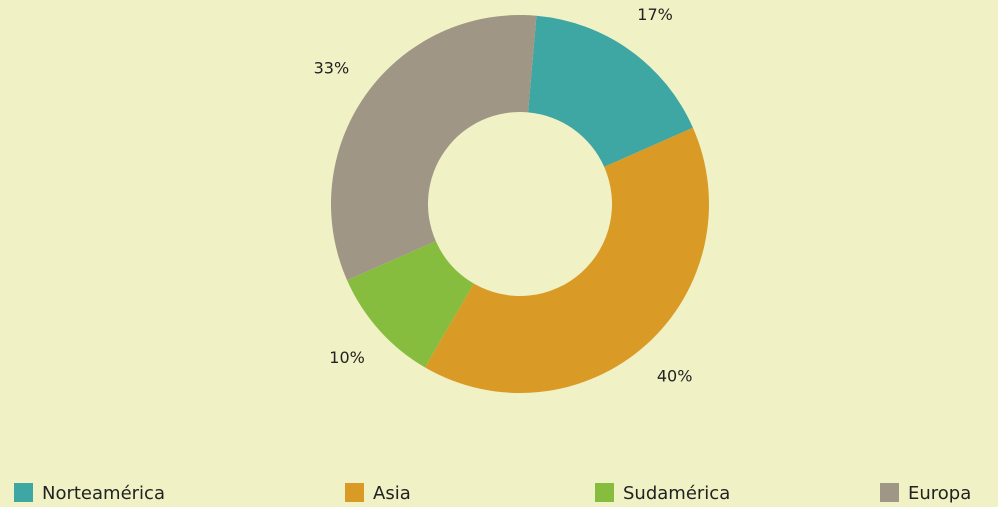  I want to click on legend-label: Sudamérica, so click(676, 493).